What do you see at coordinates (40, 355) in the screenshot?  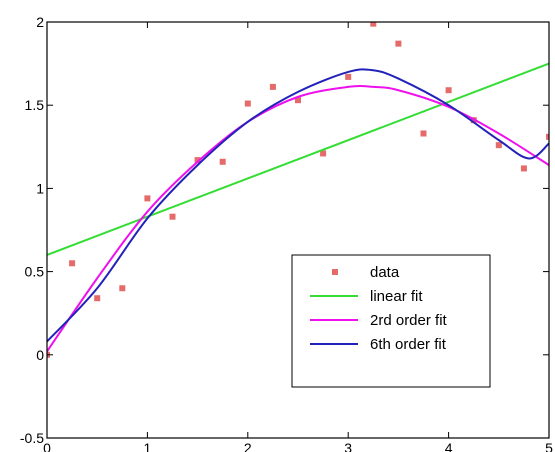 I see `y-tick-label: 0` at bounding box center [40, 355].